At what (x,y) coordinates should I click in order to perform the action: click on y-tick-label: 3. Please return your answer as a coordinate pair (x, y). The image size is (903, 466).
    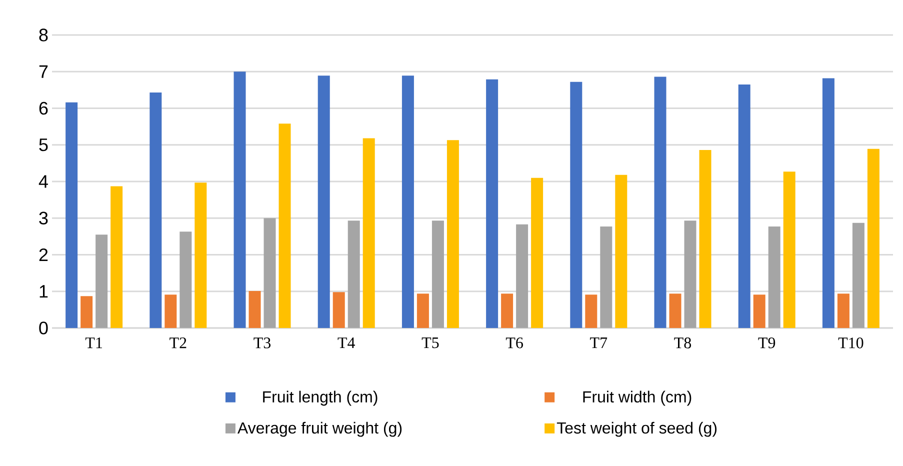
    Looking at the image, I should click on (43, 218).